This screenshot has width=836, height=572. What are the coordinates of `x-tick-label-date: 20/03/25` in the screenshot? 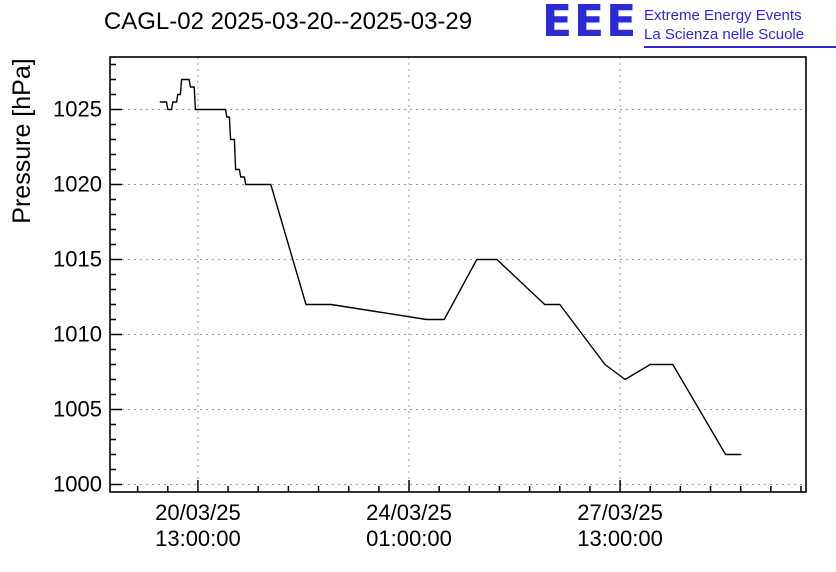 It's located at (198, 512).